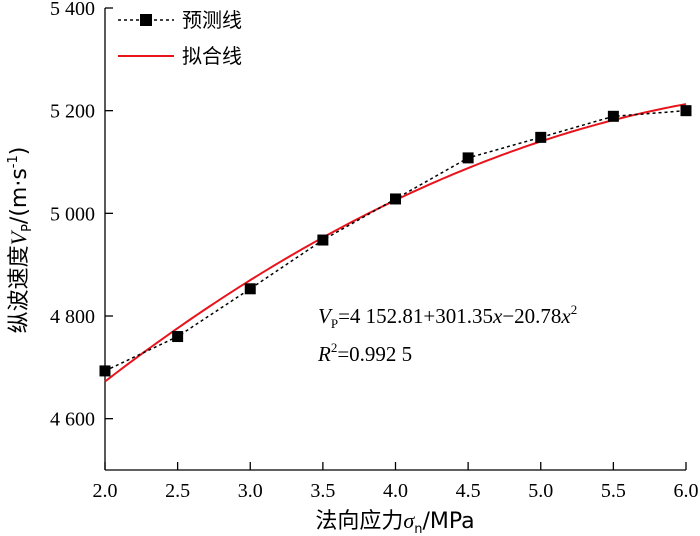 The image size is (700, 536). What do you see at coordinates (448, 521) in the screenshot?
I see `xlabel-unit: /MPa` at bounding box center [448, 521].